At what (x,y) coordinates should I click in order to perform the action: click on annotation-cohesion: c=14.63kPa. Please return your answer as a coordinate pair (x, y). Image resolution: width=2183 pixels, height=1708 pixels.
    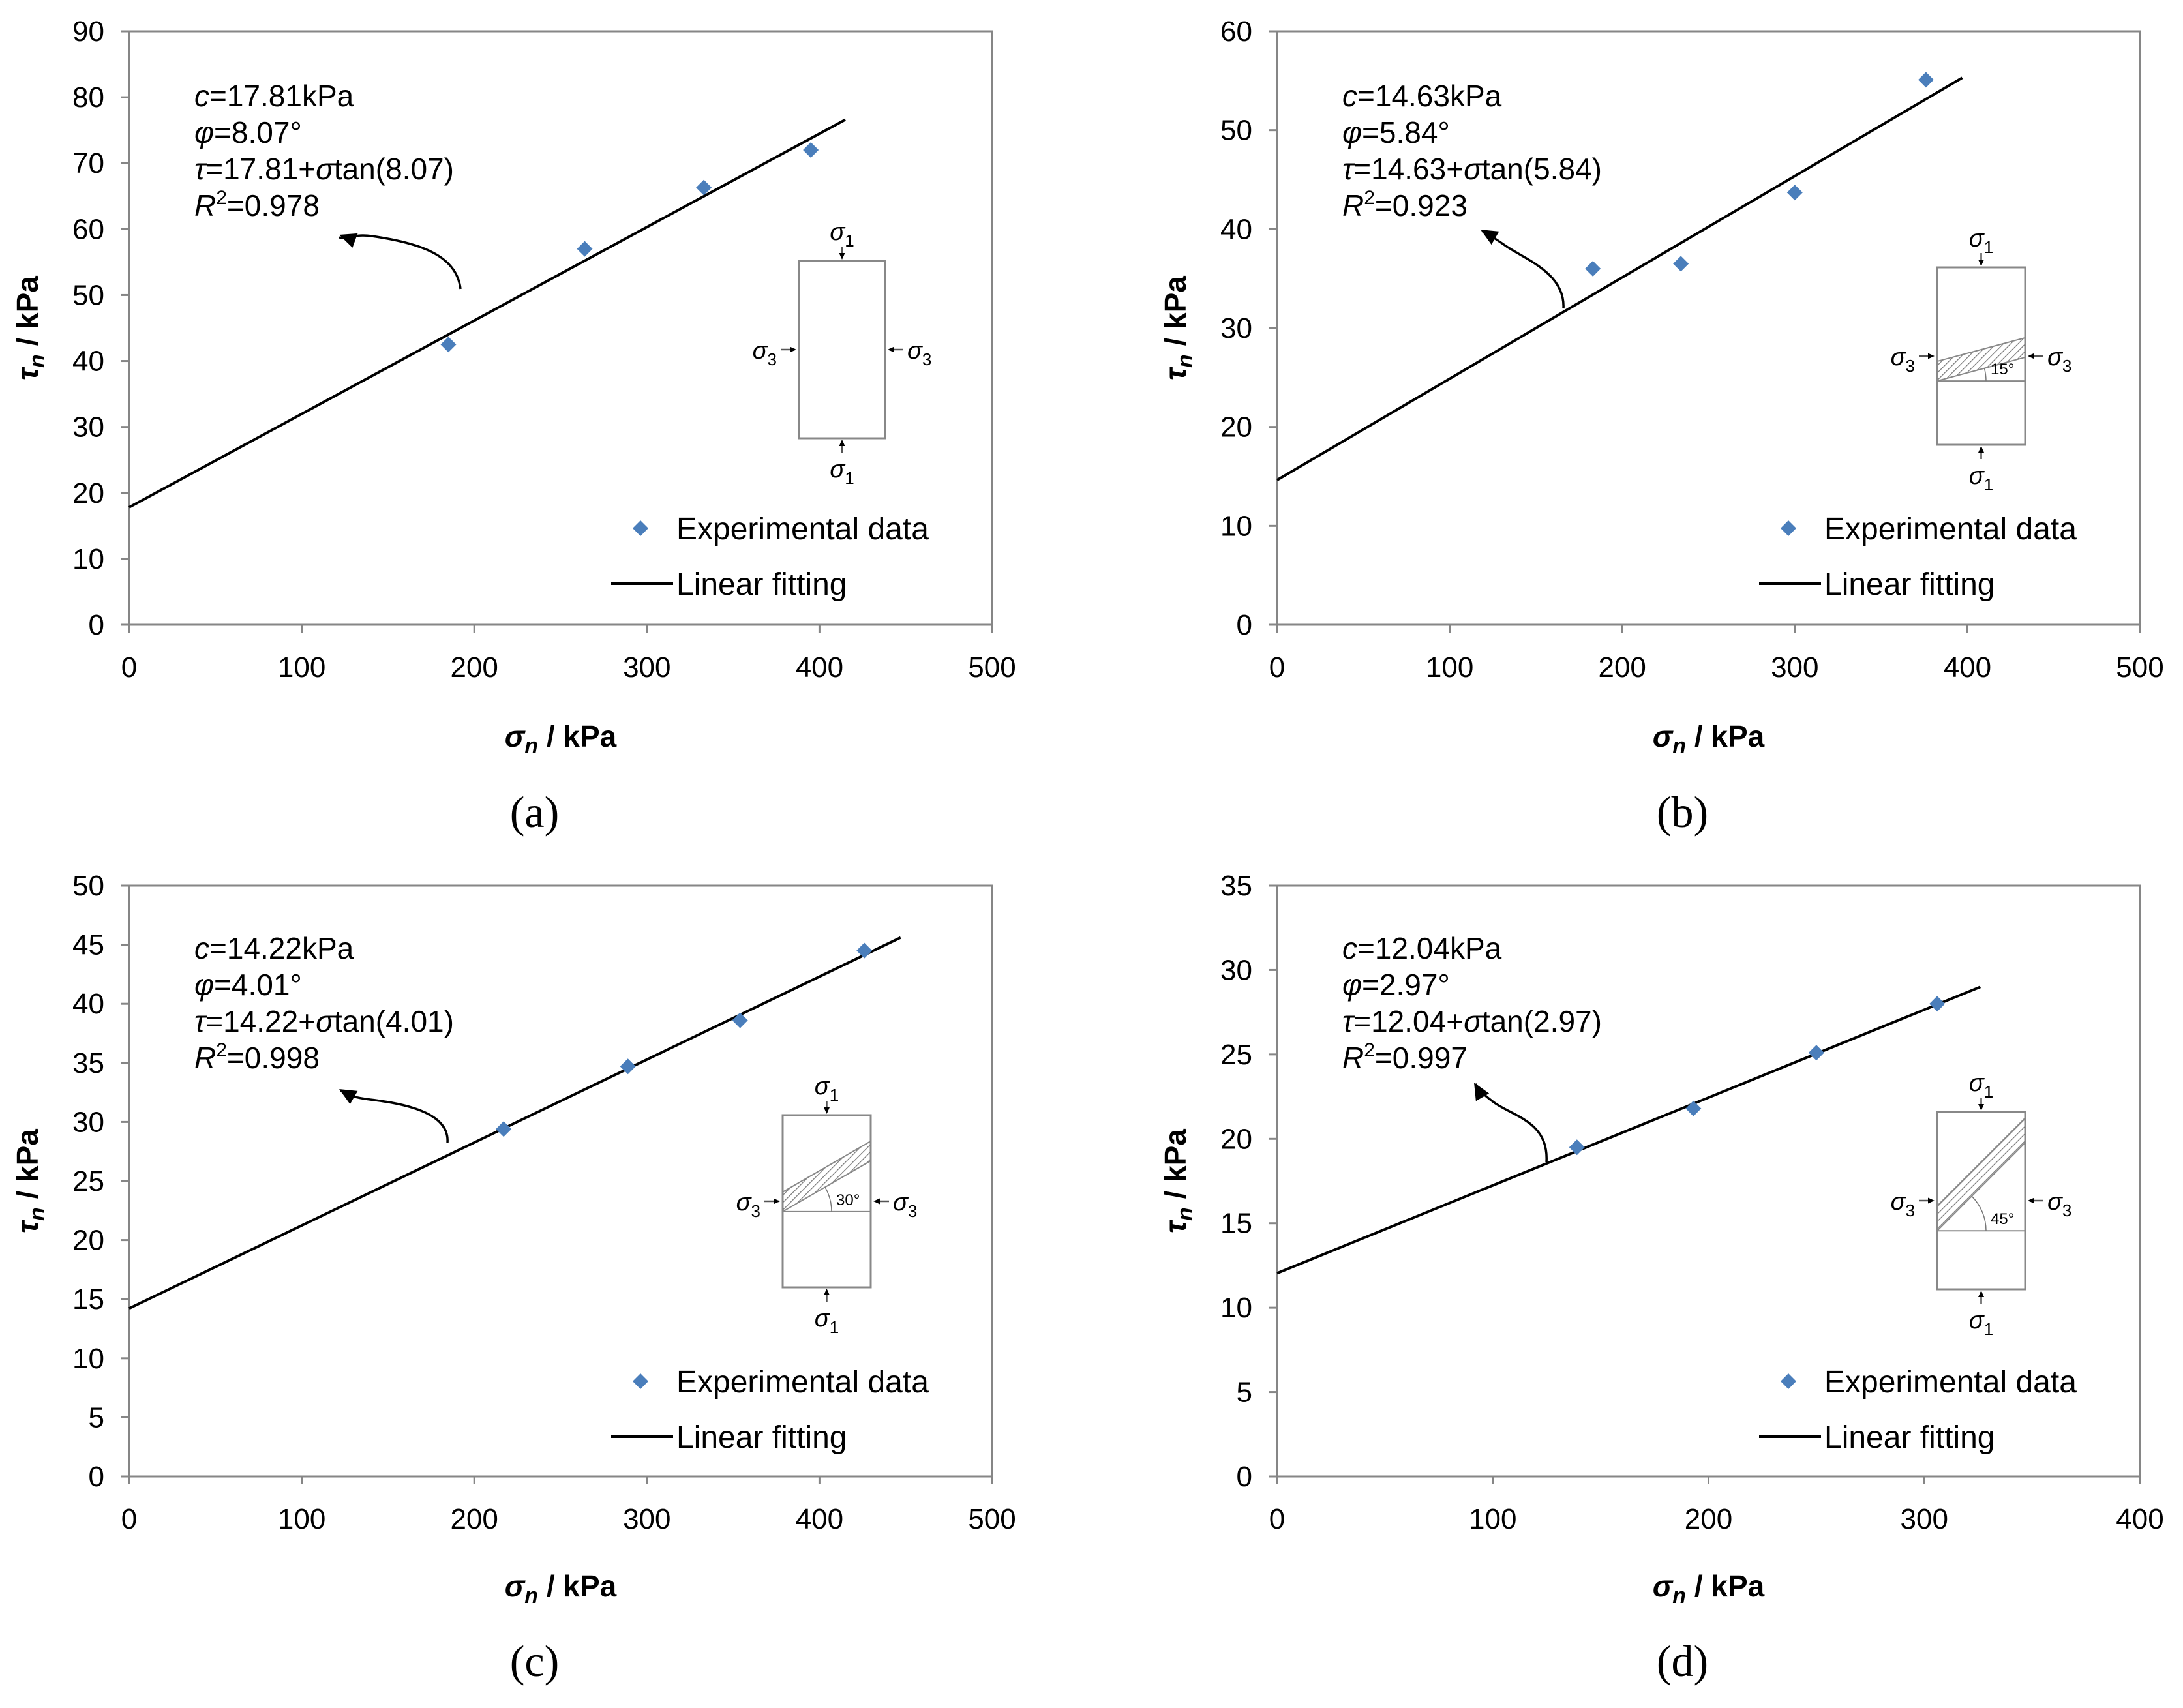
    Looking at the image, I should click on (1422, 96).